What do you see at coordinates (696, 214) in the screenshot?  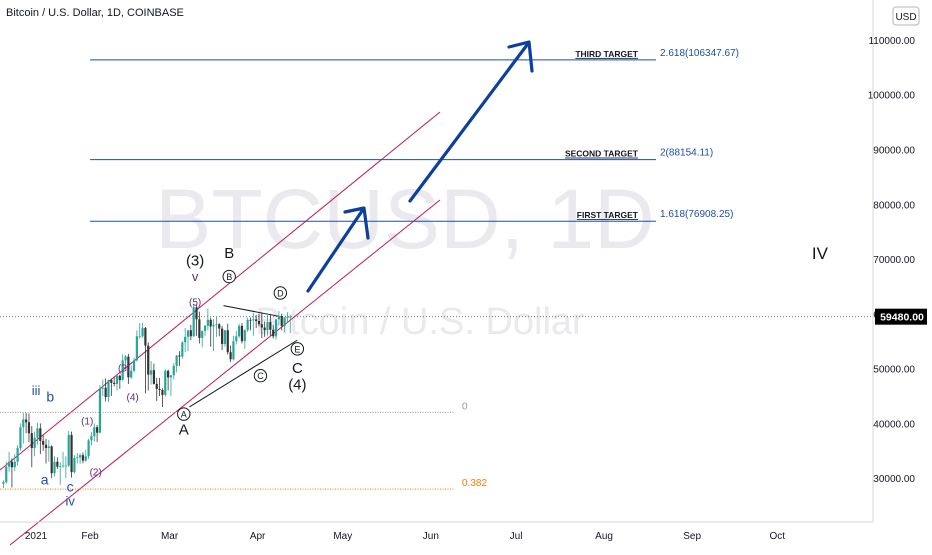 I see `target-fib-1: 1.618(76908.25)` at bounding box center [696, 214].